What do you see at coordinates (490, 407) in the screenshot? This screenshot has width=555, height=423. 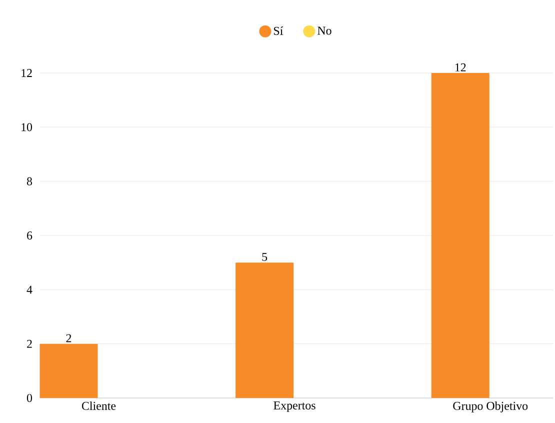 I see `x-tick-label: Grupo Objetivo` at bounding box center [490, 407].